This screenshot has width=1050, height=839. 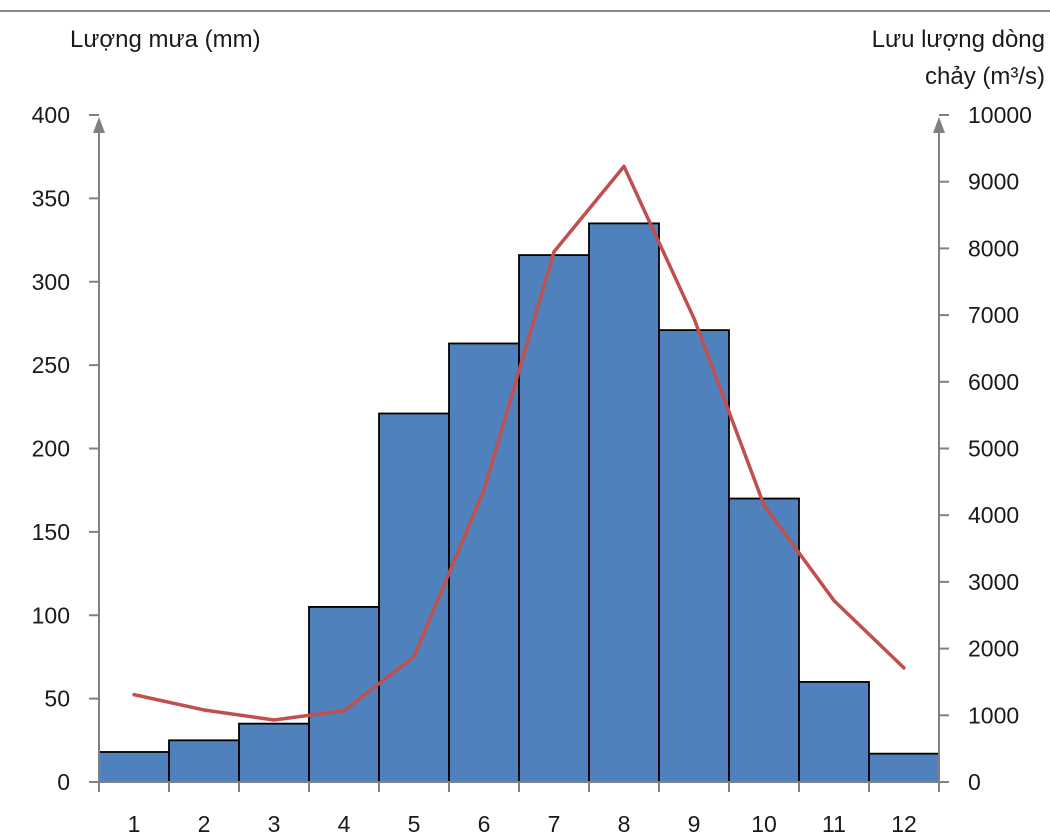 What do you see at coordinates (993, 382) in the screenshot?
I see `right-tick-label: 6000` at bounding box center [993, 382].